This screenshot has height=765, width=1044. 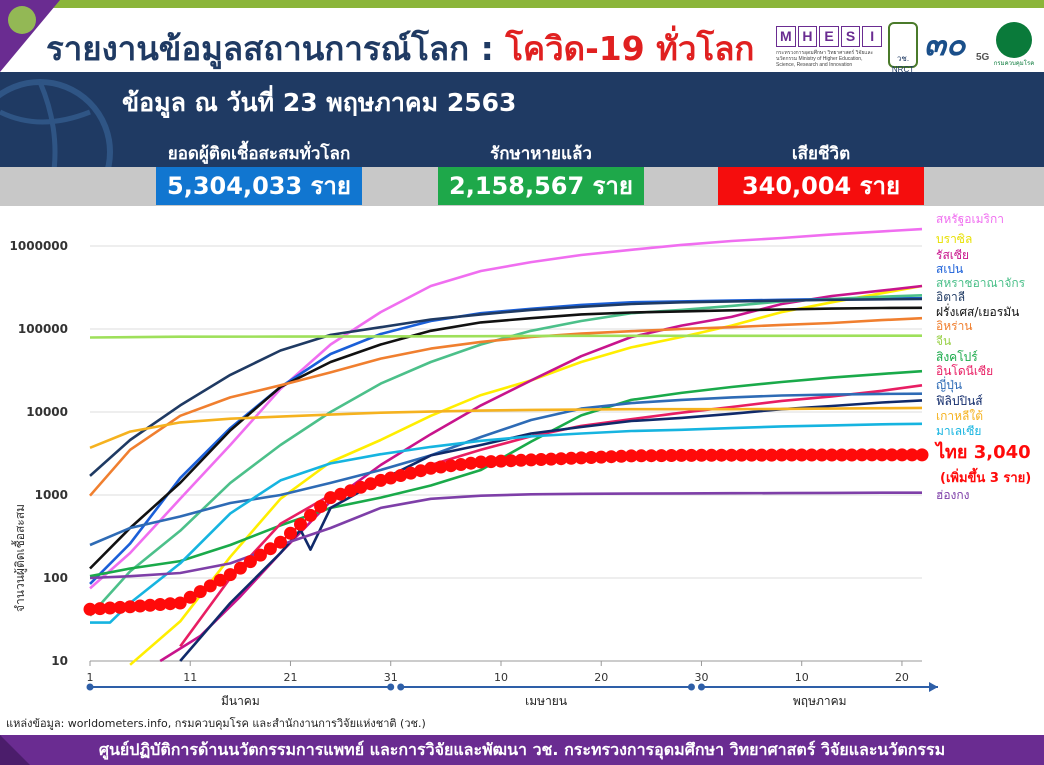 I want to click on x-tick-label: 21, so click(x=290, y=677).